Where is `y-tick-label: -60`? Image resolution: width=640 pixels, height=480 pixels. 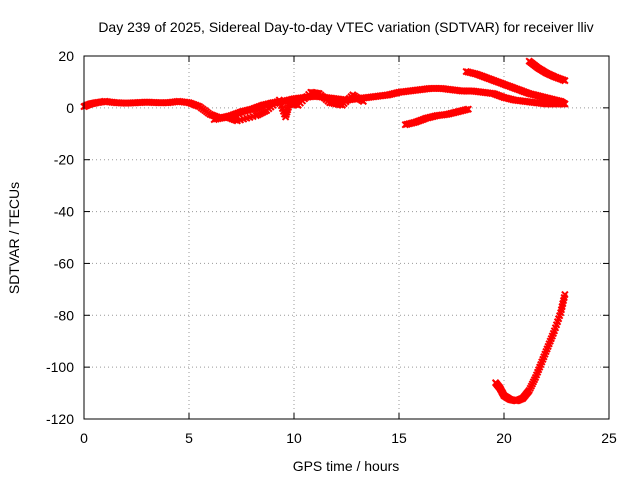 y-tick-label: -60 is located at coordinates (64, 263).